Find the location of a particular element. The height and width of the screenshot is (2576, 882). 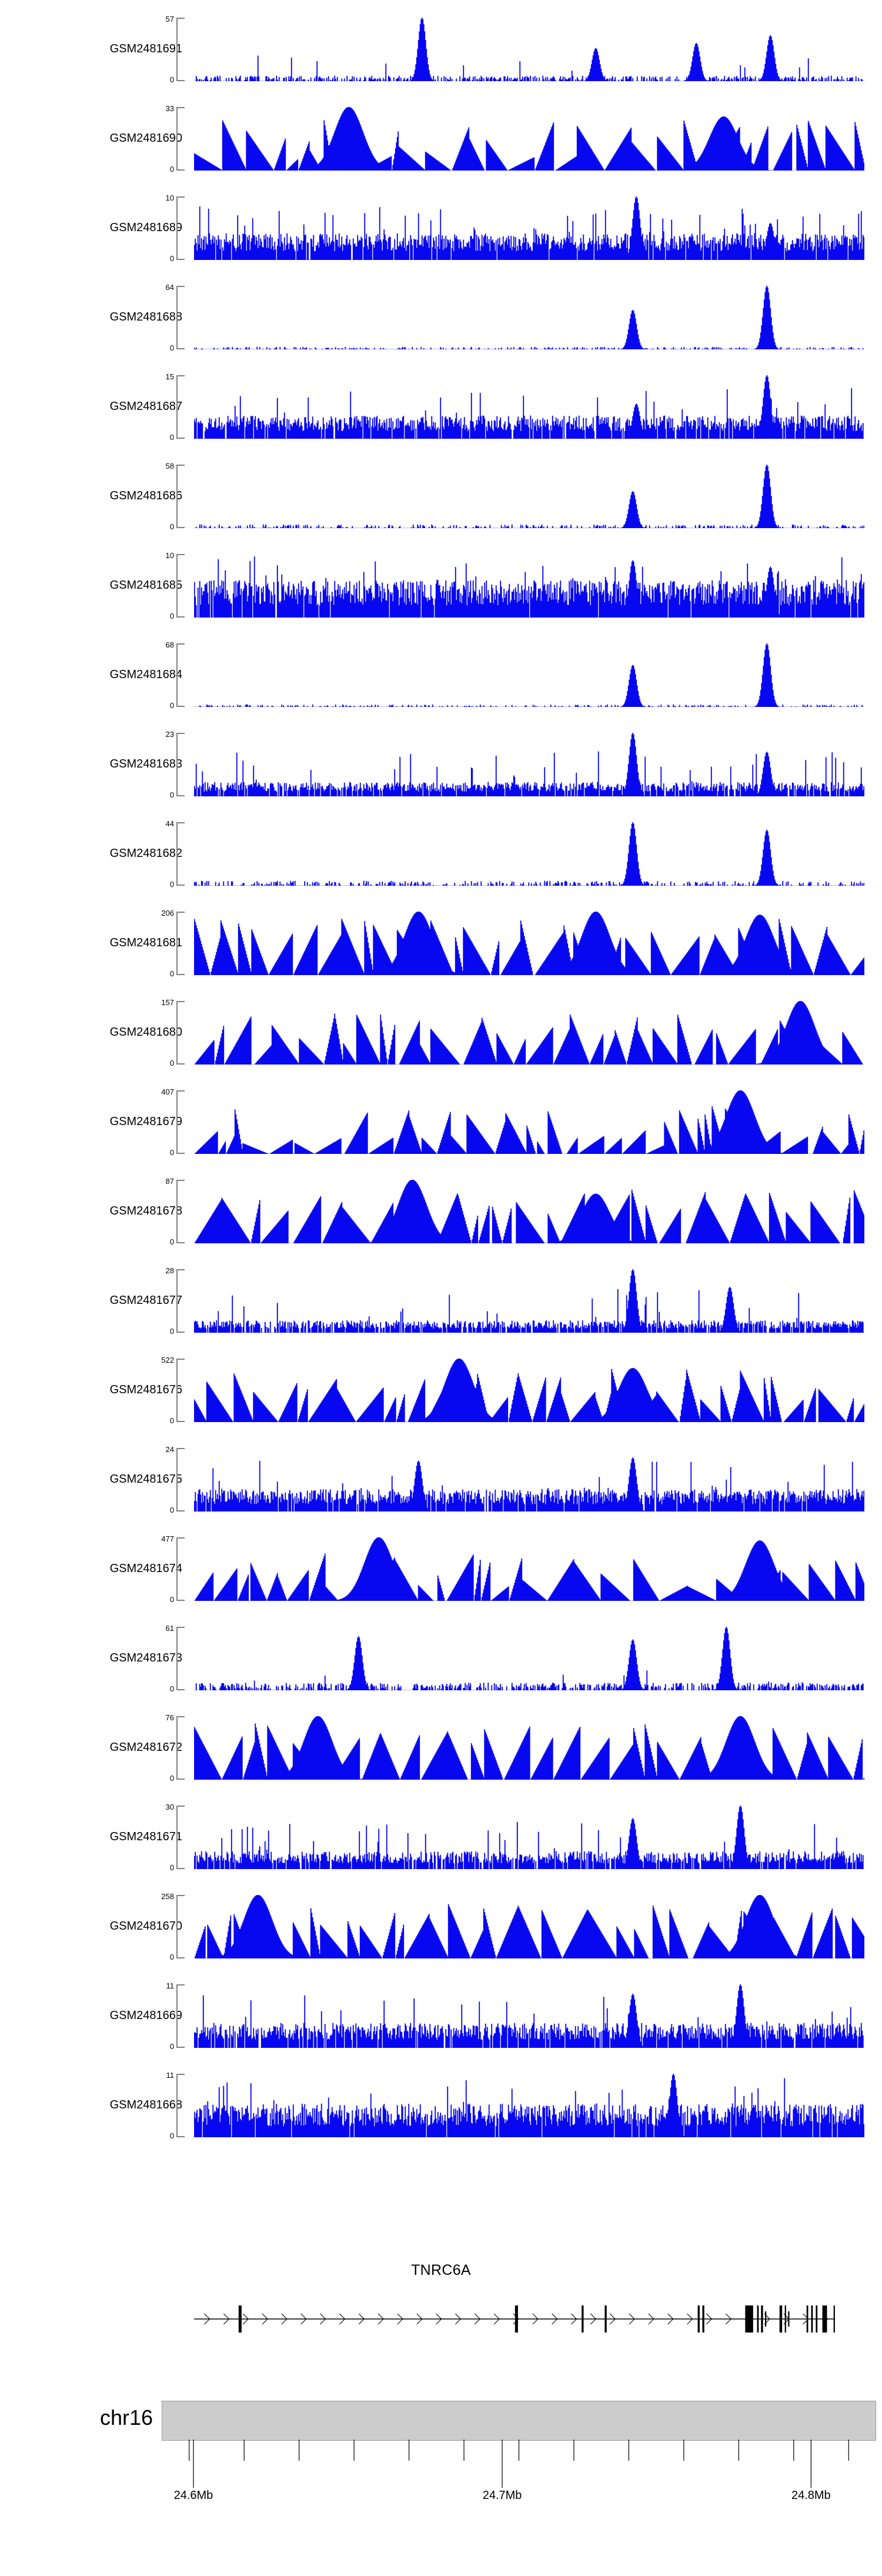

coverage-track-gsm2481684: GSM2481684 68 0 is located at coordinates (441, 687).